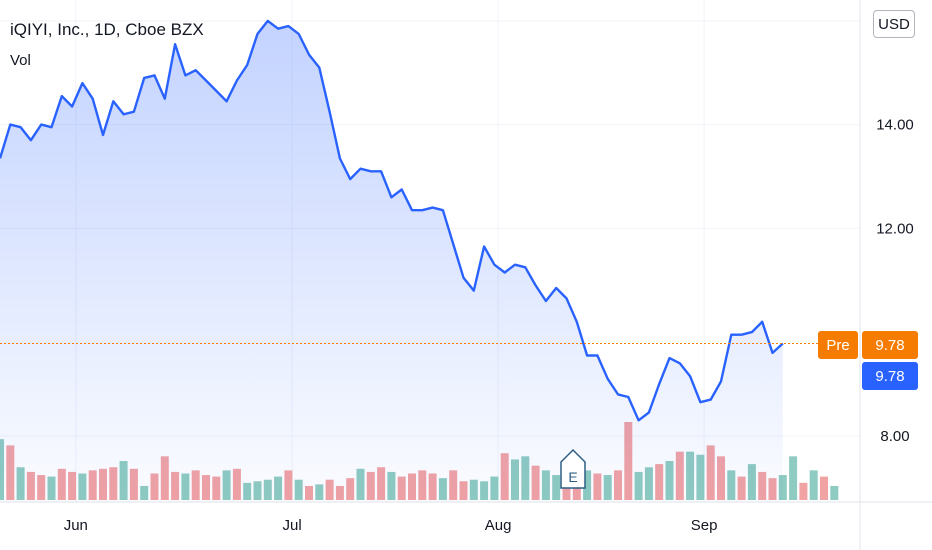  What do you see at coordinates (573, 468) in the screenshot?
I see `earnings-marker` at bounding box center [573, 468].